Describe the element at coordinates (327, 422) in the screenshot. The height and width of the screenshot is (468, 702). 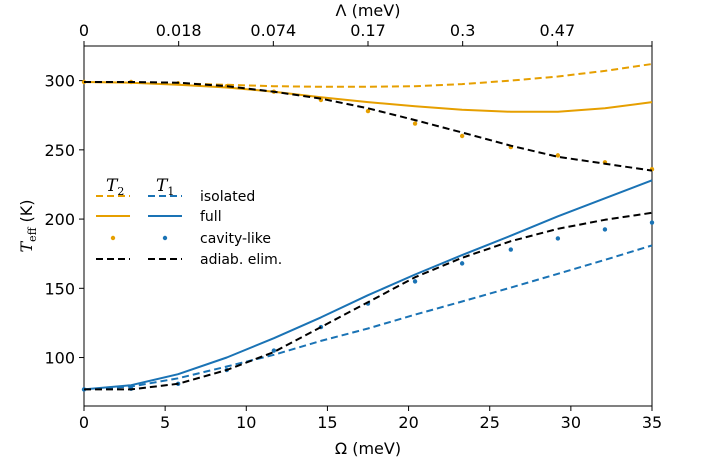
I see `x-tick-label: 15` at that location.